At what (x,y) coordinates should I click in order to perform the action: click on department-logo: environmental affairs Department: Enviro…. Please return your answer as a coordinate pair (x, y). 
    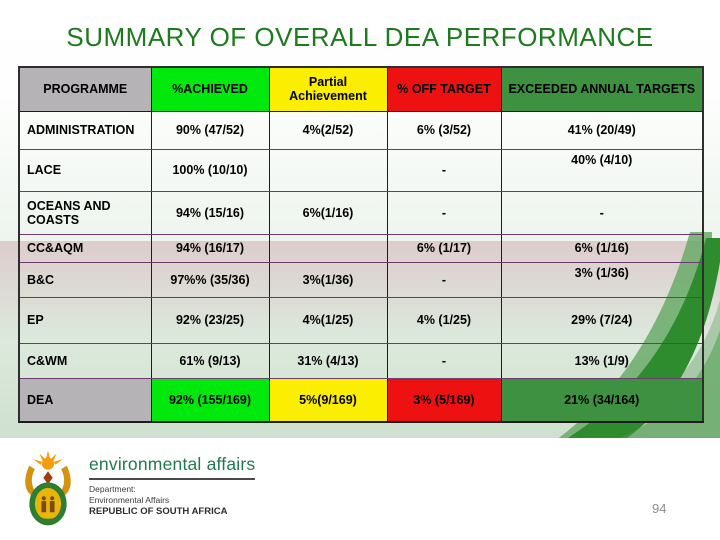
    Looking at the image, I should click on (138, 488).